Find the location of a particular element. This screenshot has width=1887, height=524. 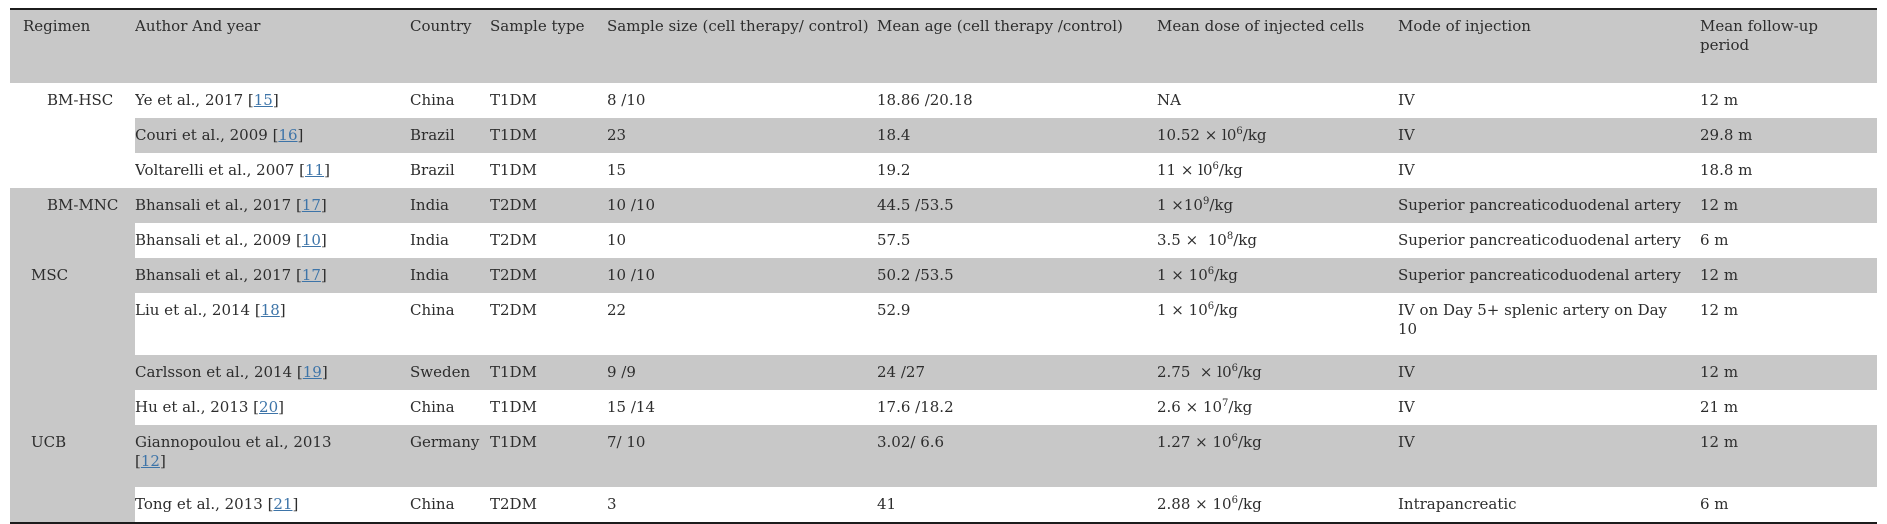

column-header-mode-injection: Mode of injection is located at coordinates (1549, 46).